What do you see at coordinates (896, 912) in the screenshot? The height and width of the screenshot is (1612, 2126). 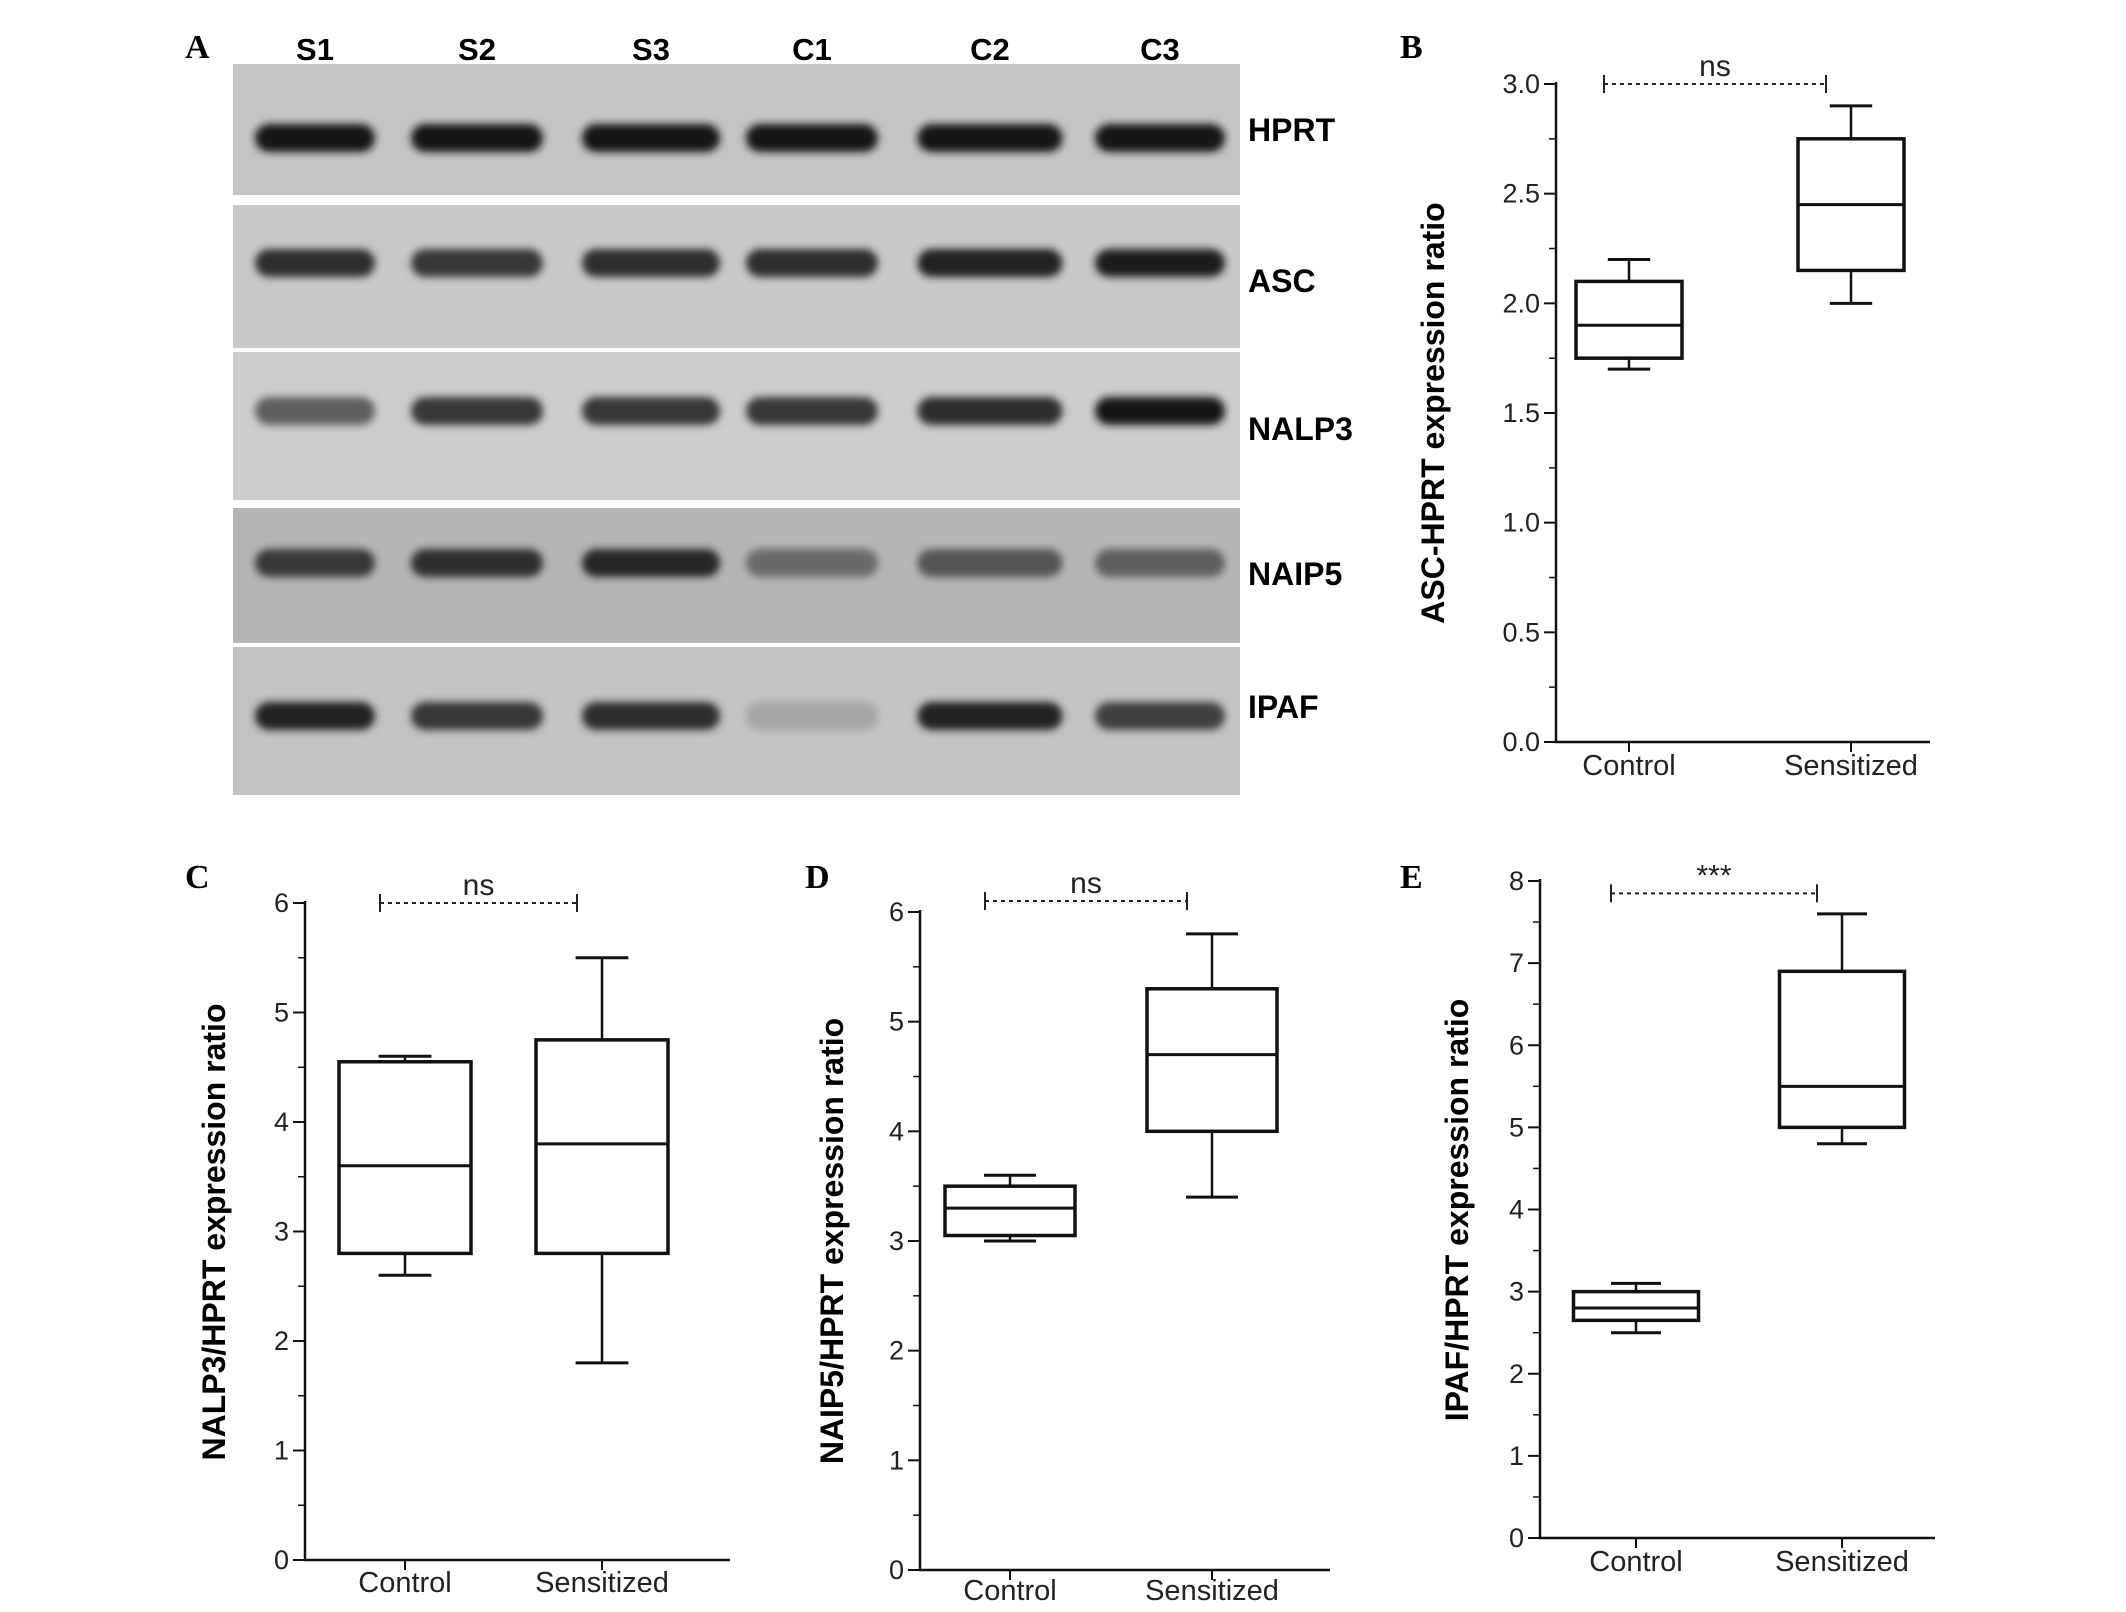 I see `panel-d-ytick-label: 6` at bounding box center [896, 912].